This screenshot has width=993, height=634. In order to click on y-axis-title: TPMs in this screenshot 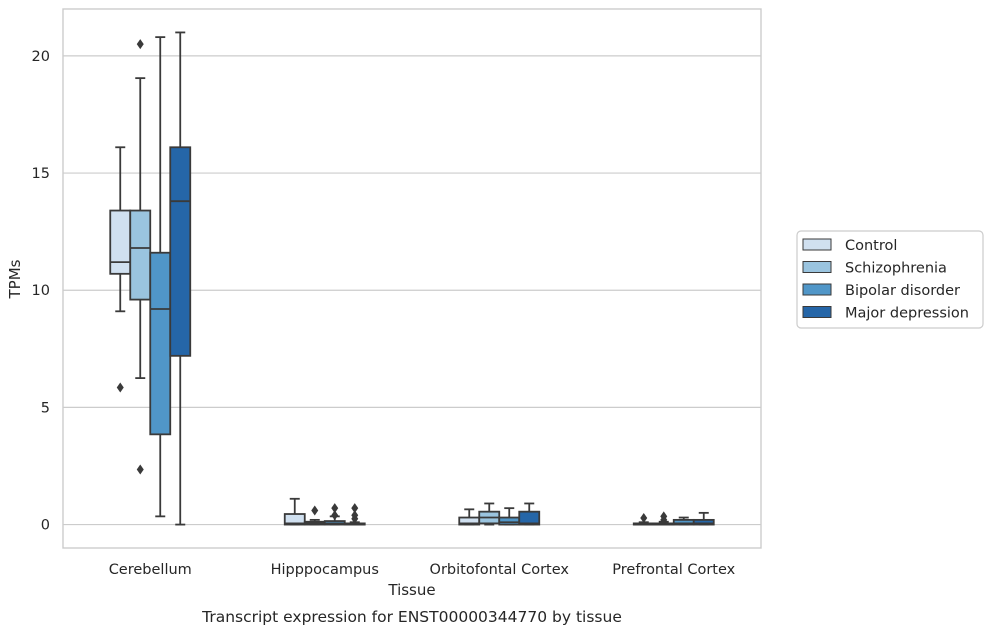, I will do `click(15, 279)`.